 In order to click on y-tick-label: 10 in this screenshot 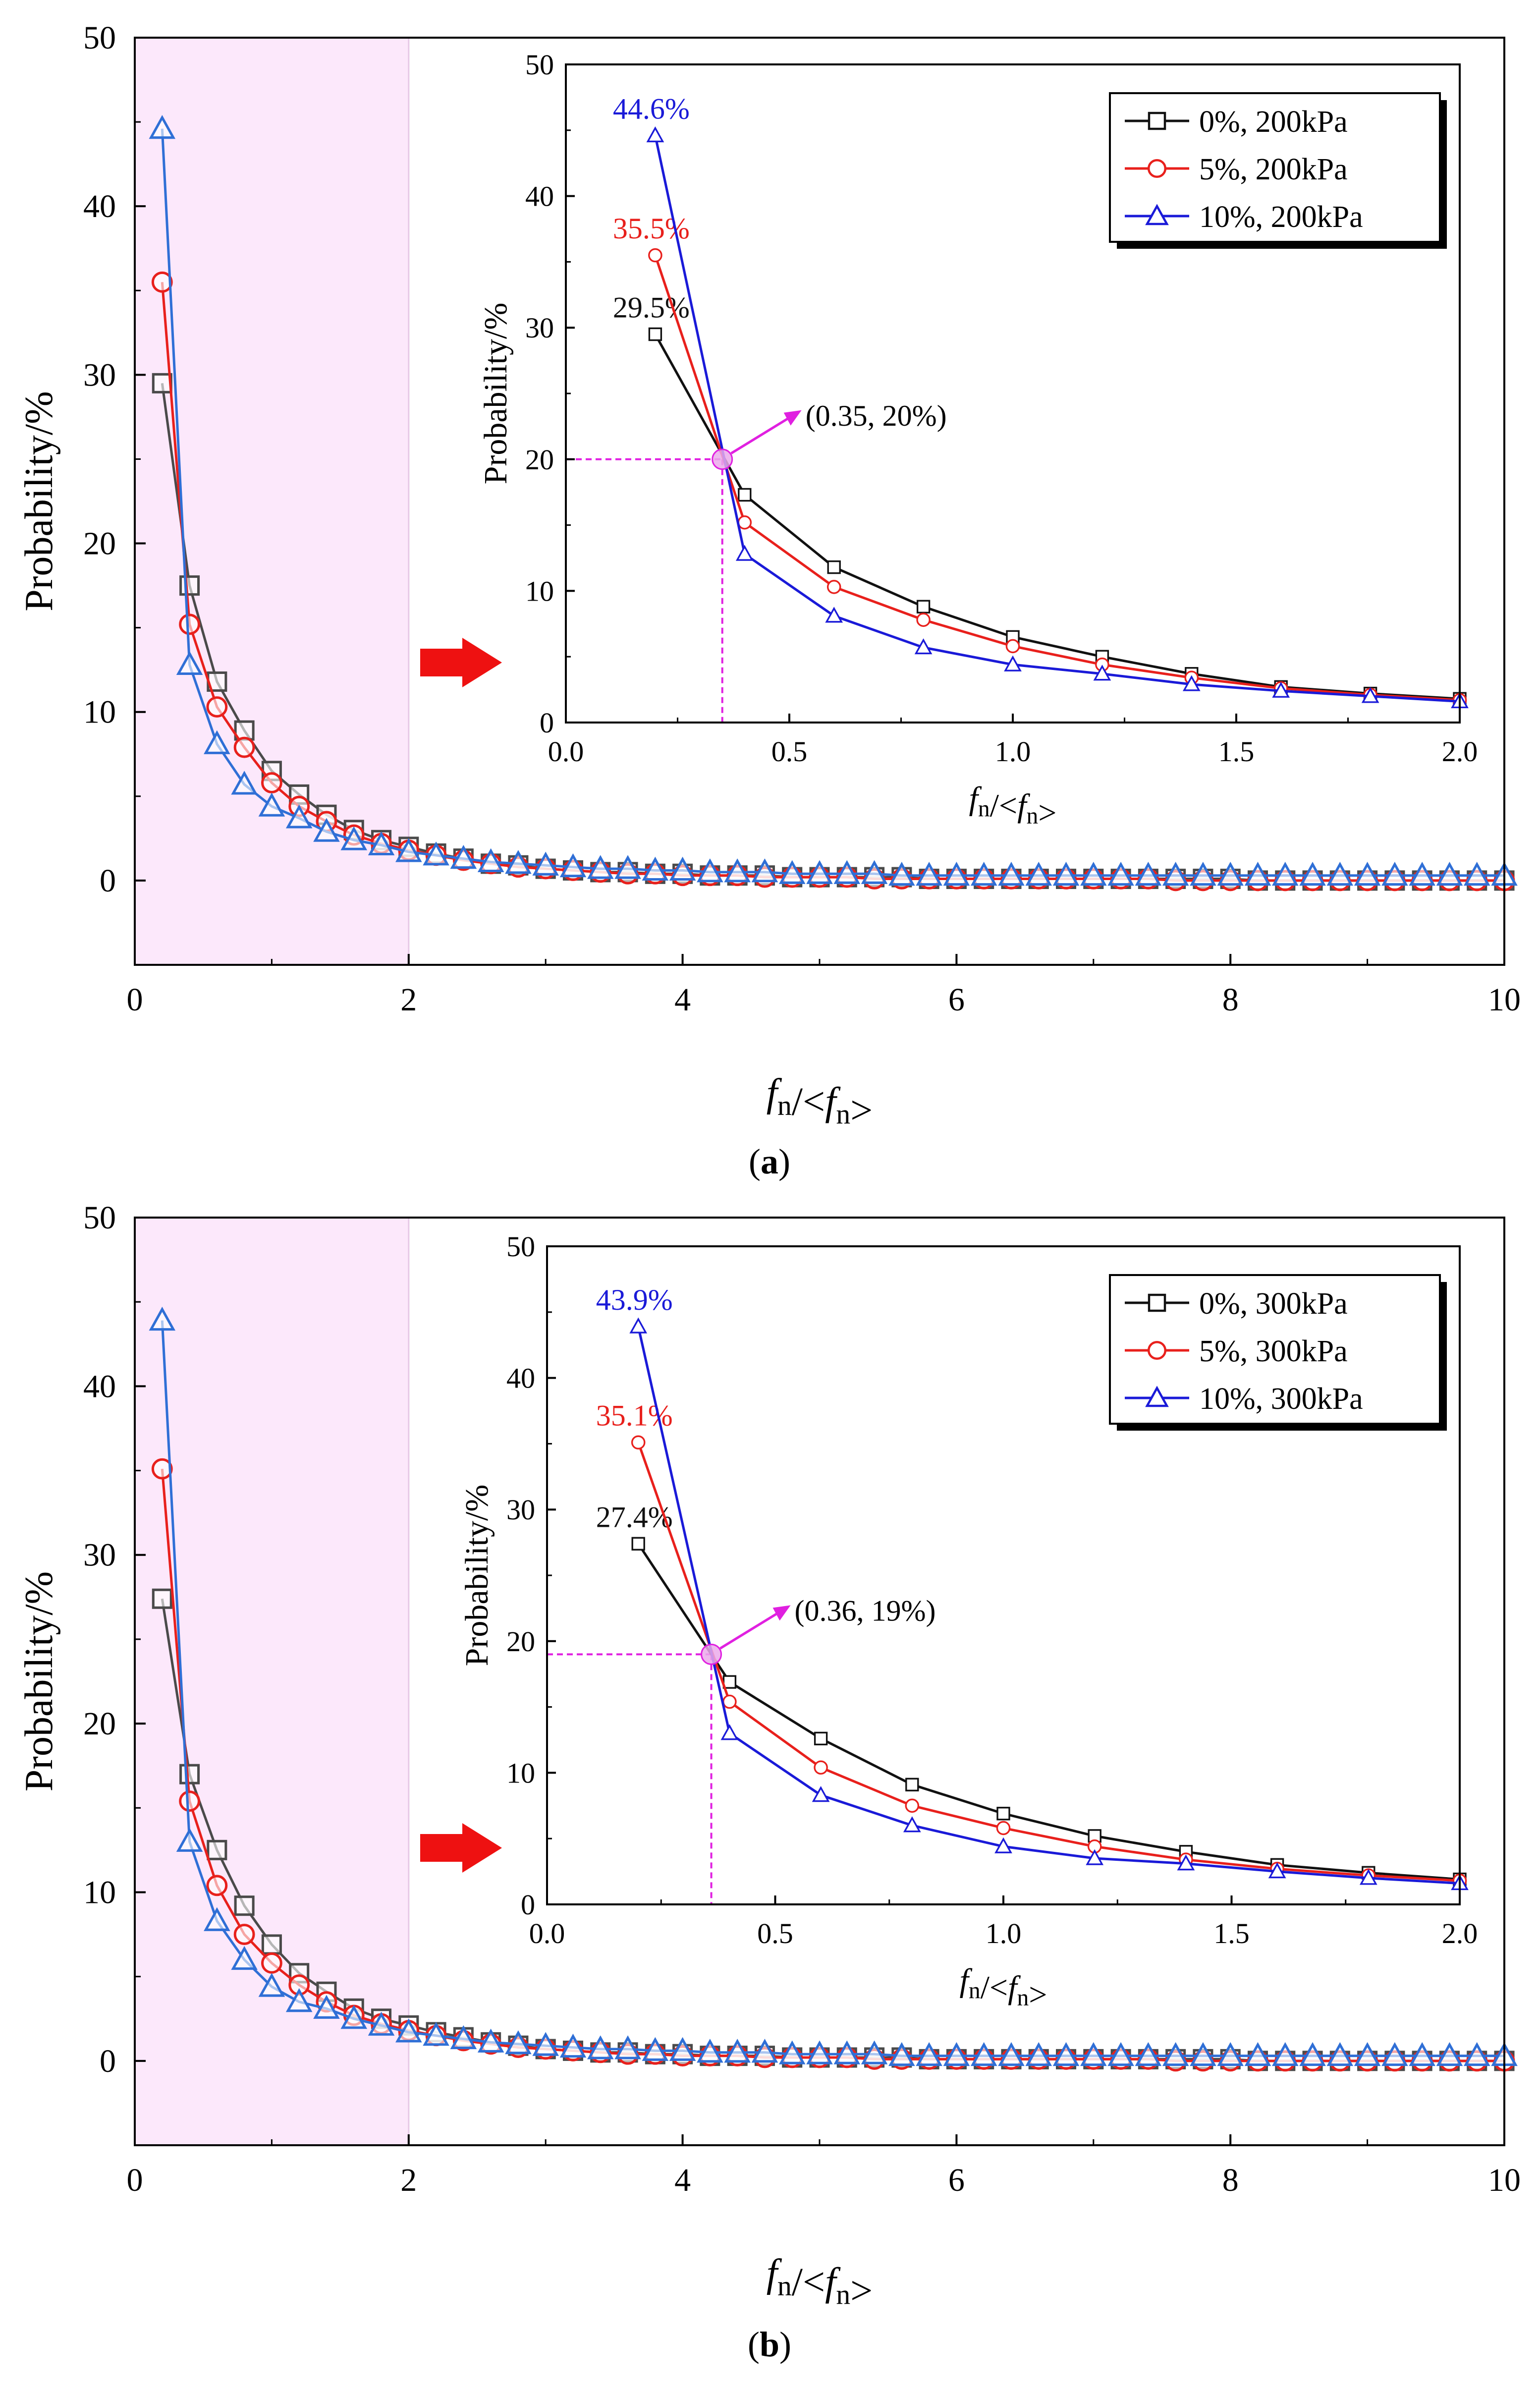, I will do `click(99, 712)`.